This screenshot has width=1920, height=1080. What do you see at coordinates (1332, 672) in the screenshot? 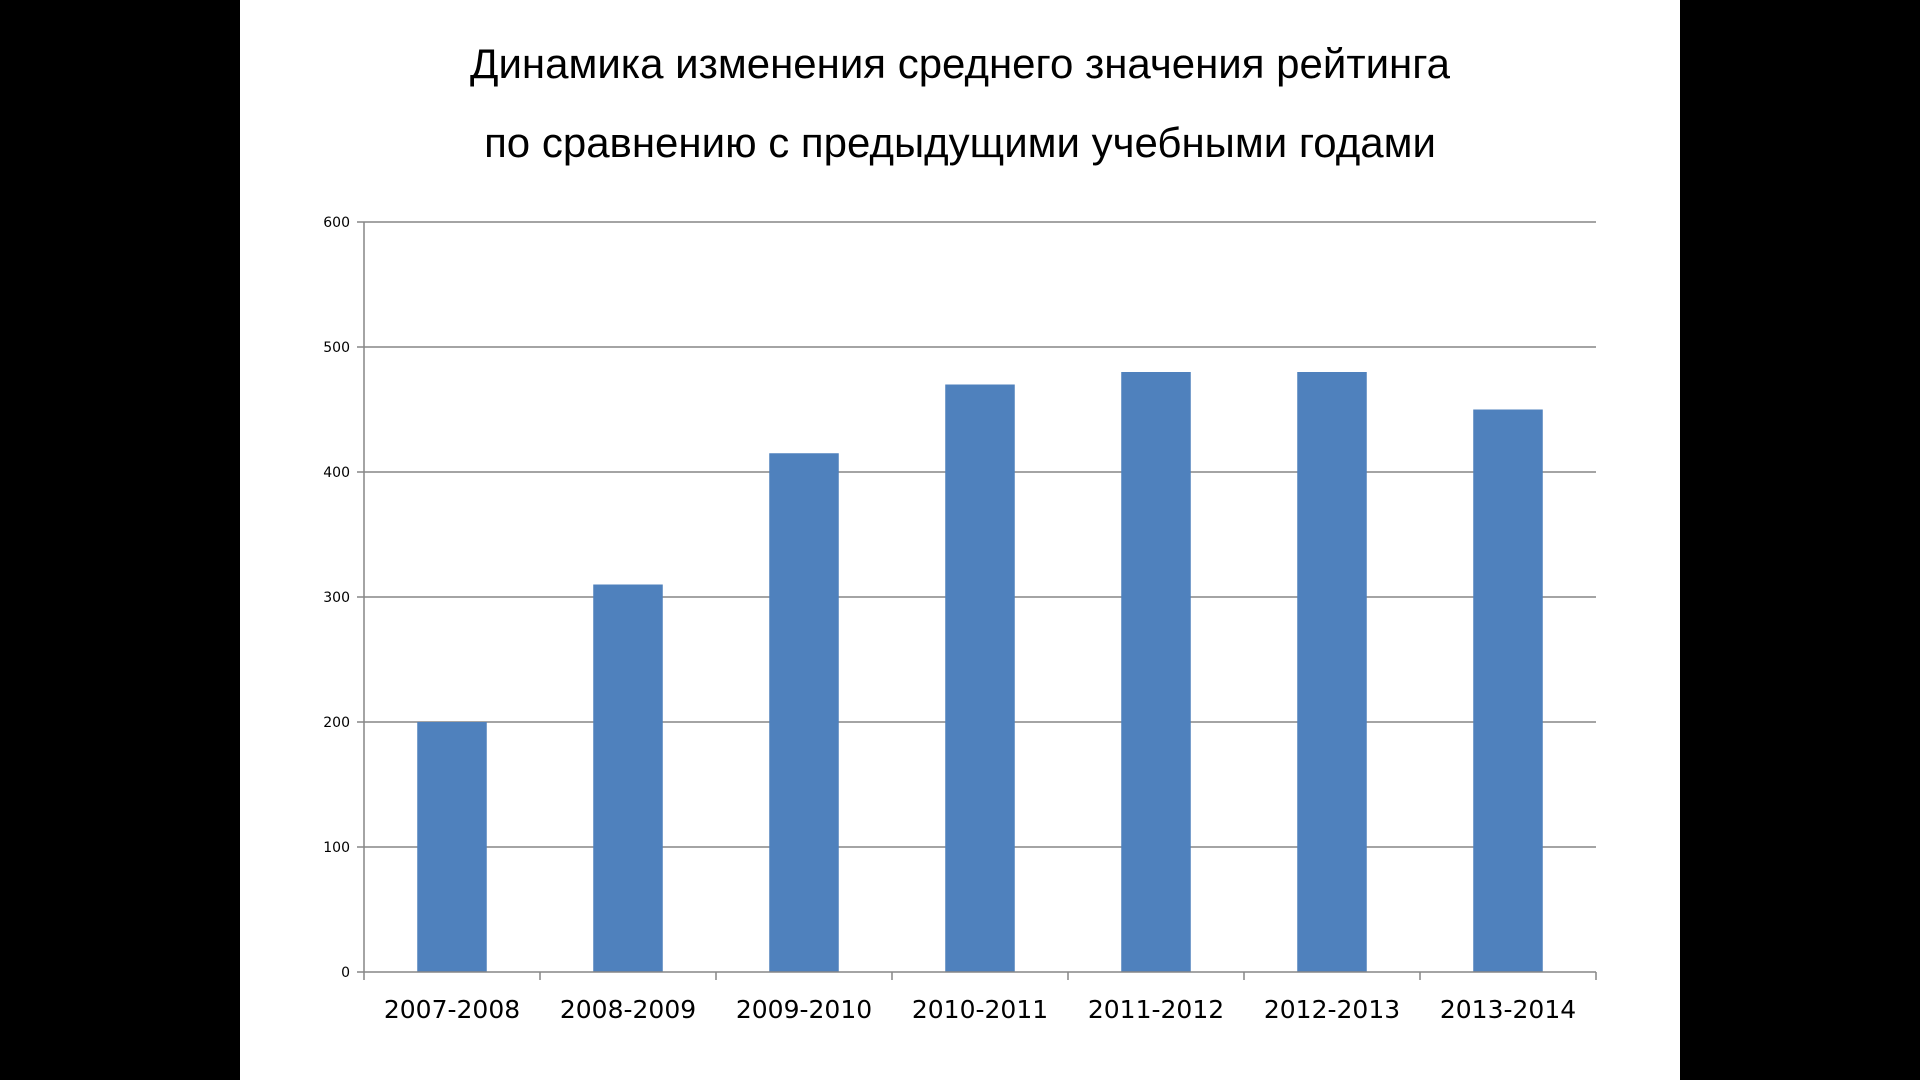
I see `bar-2012-2013` at bounding box center [1332, 672].